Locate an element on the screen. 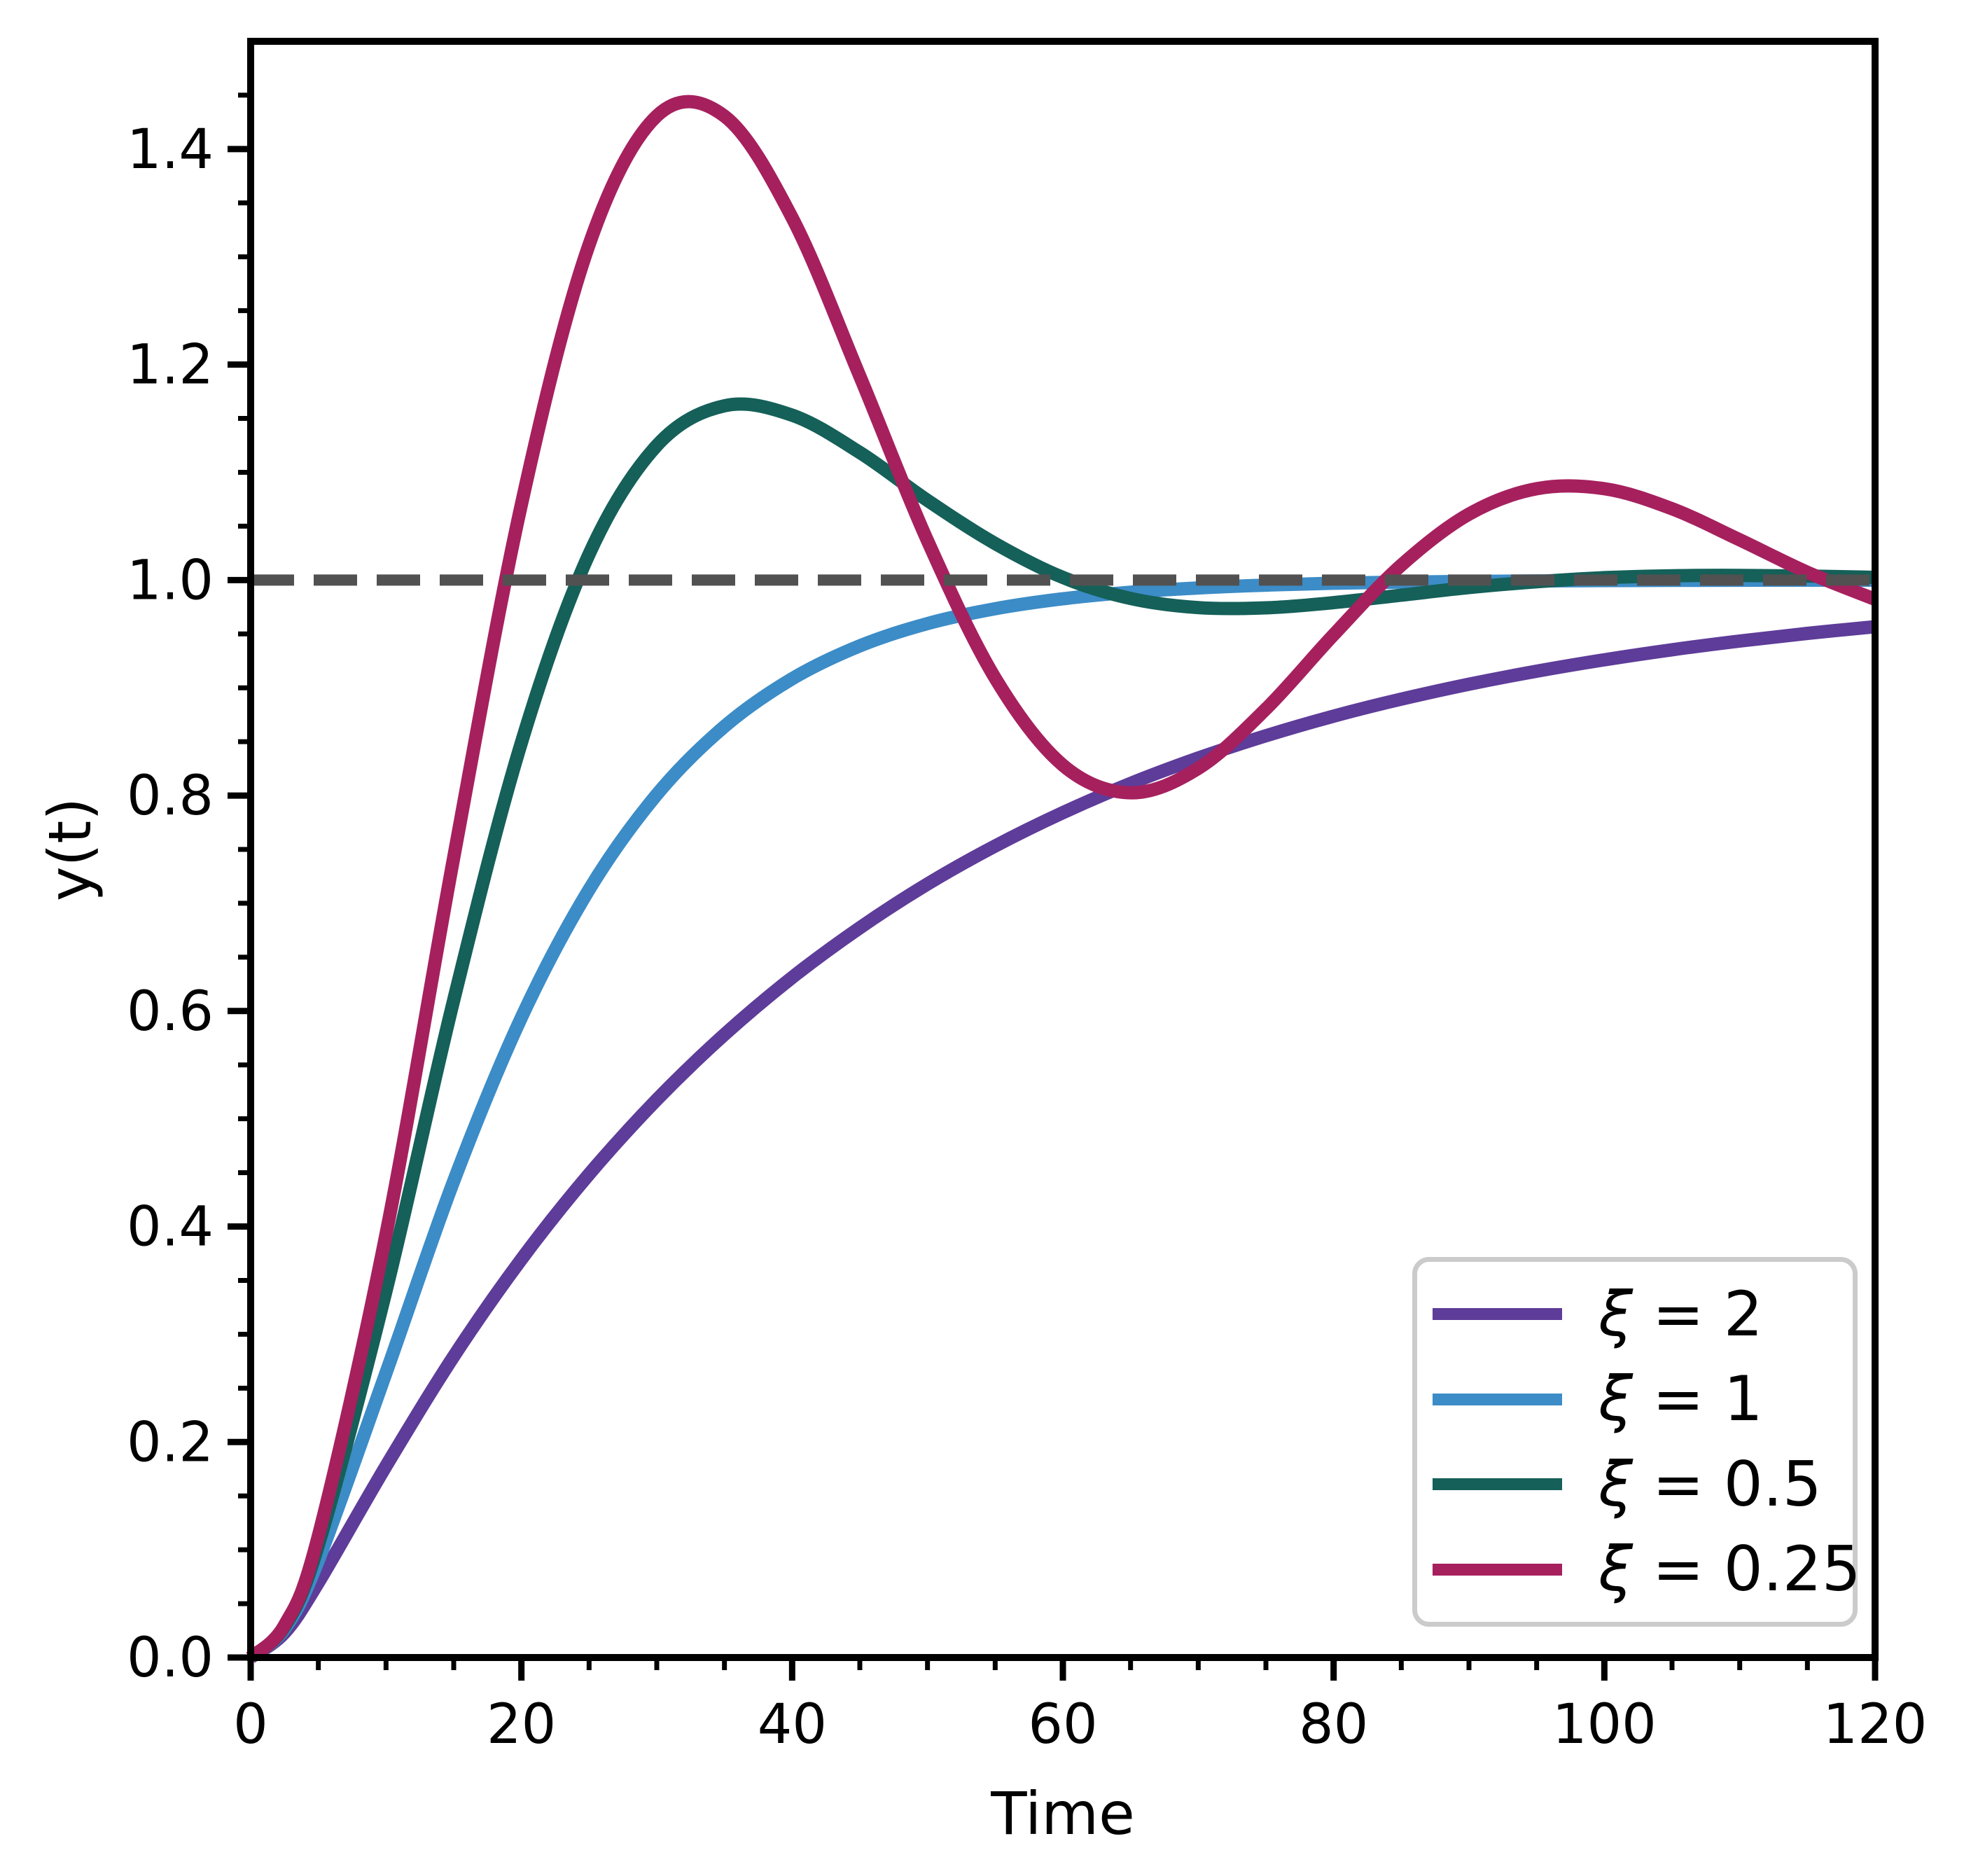  legend-item: ξ = 0.25 is located at coordinates (1647, 1569).